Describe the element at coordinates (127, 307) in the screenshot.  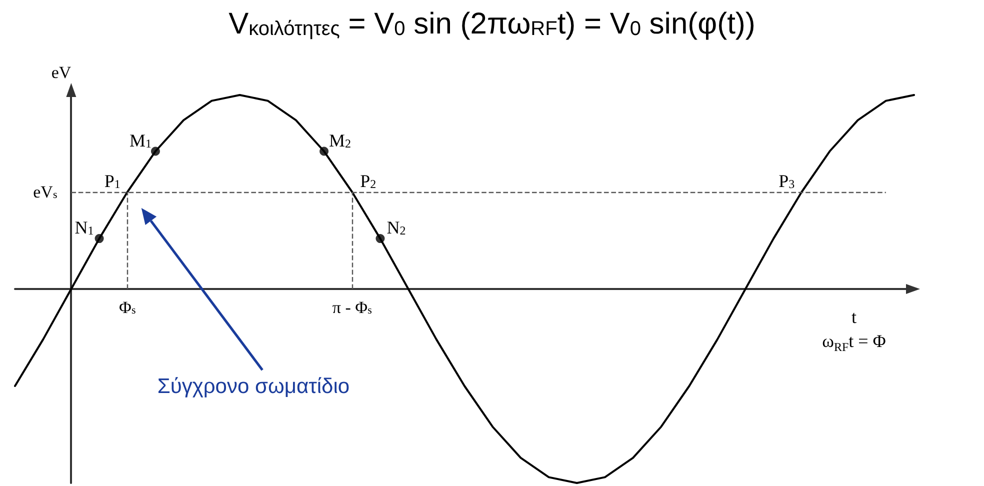
I see `x-tick-label: Φs` at that location.